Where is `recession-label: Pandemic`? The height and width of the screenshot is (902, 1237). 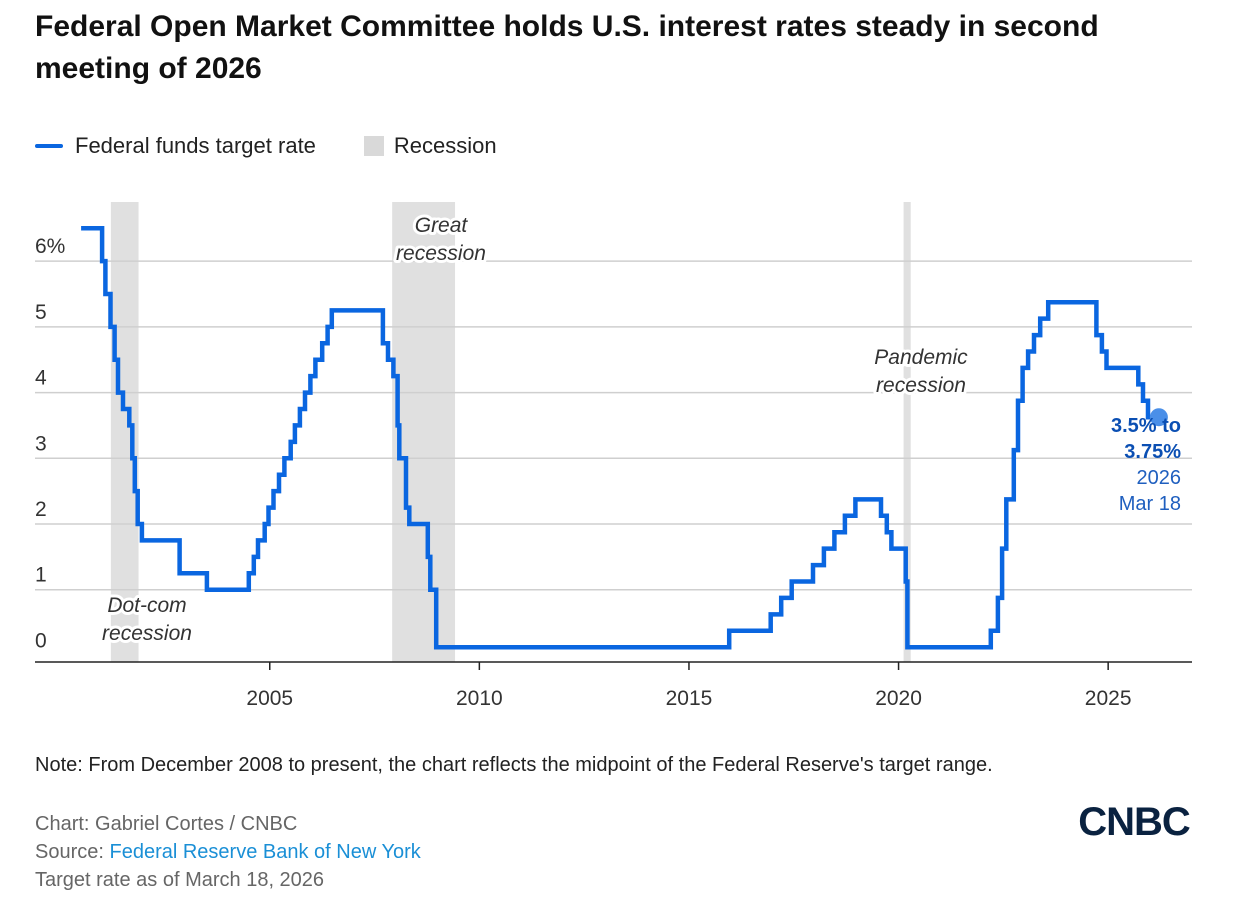 recession-label: Pandemic is located at coordinates (921, 357).